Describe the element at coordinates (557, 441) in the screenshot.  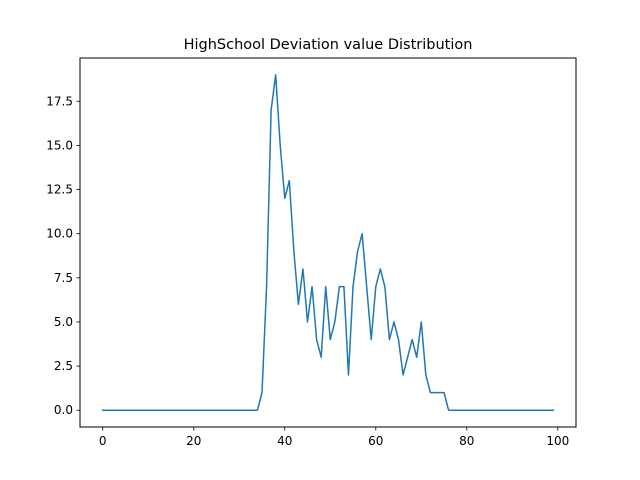
I see `x-tick-label: 100` at that location.